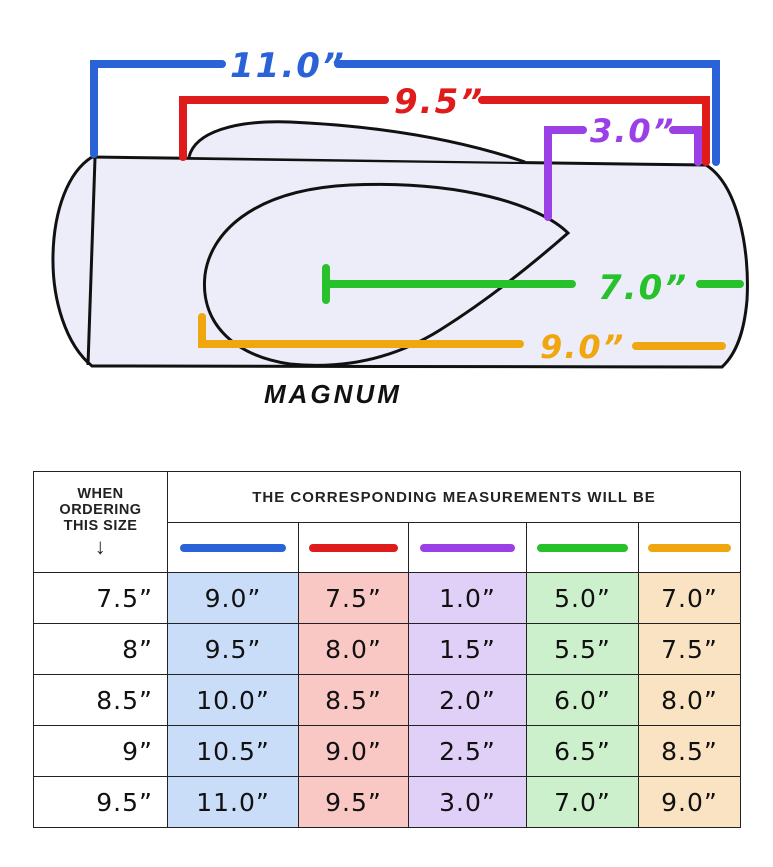 The width and height of the screenshot is (773, 867). Describe the element at coordinates (100, 700) in the screenshot. I see `order-size-cell: 8.5”` at that location.